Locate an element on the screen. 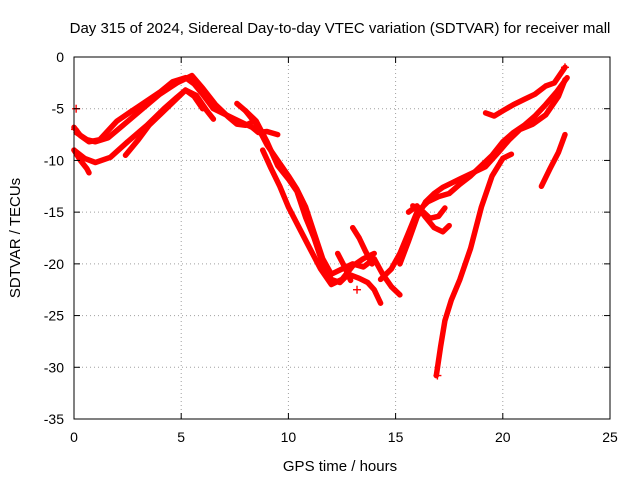 Image resolution: width=640 pixels, height=480 pixels. y-tick-label: -15 is located at coordinates (54, 212).